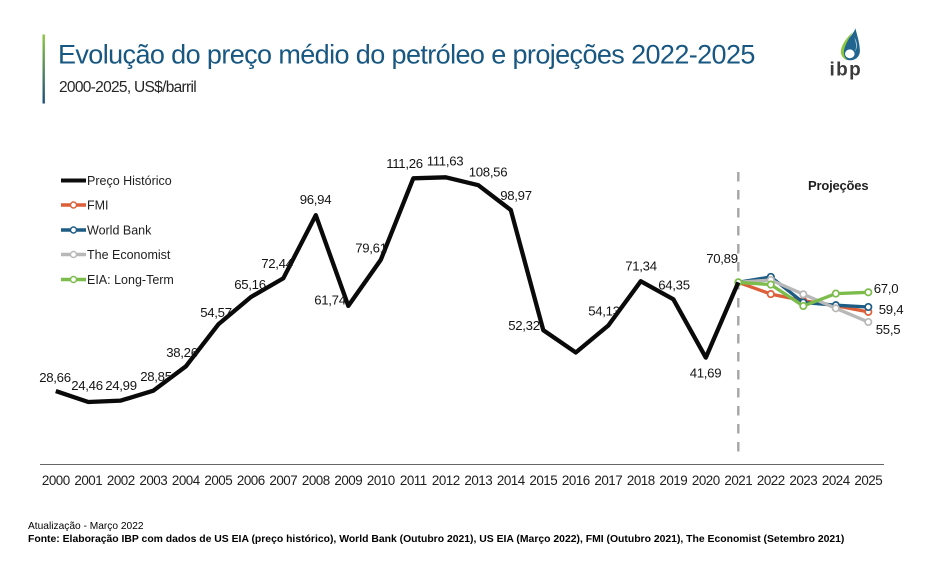 This screenshot has height=567, width=936. What do you see at coordinates (846, 70) in the screenshot?
I see `svg-text: ibp` at bounding box center [846, 70].